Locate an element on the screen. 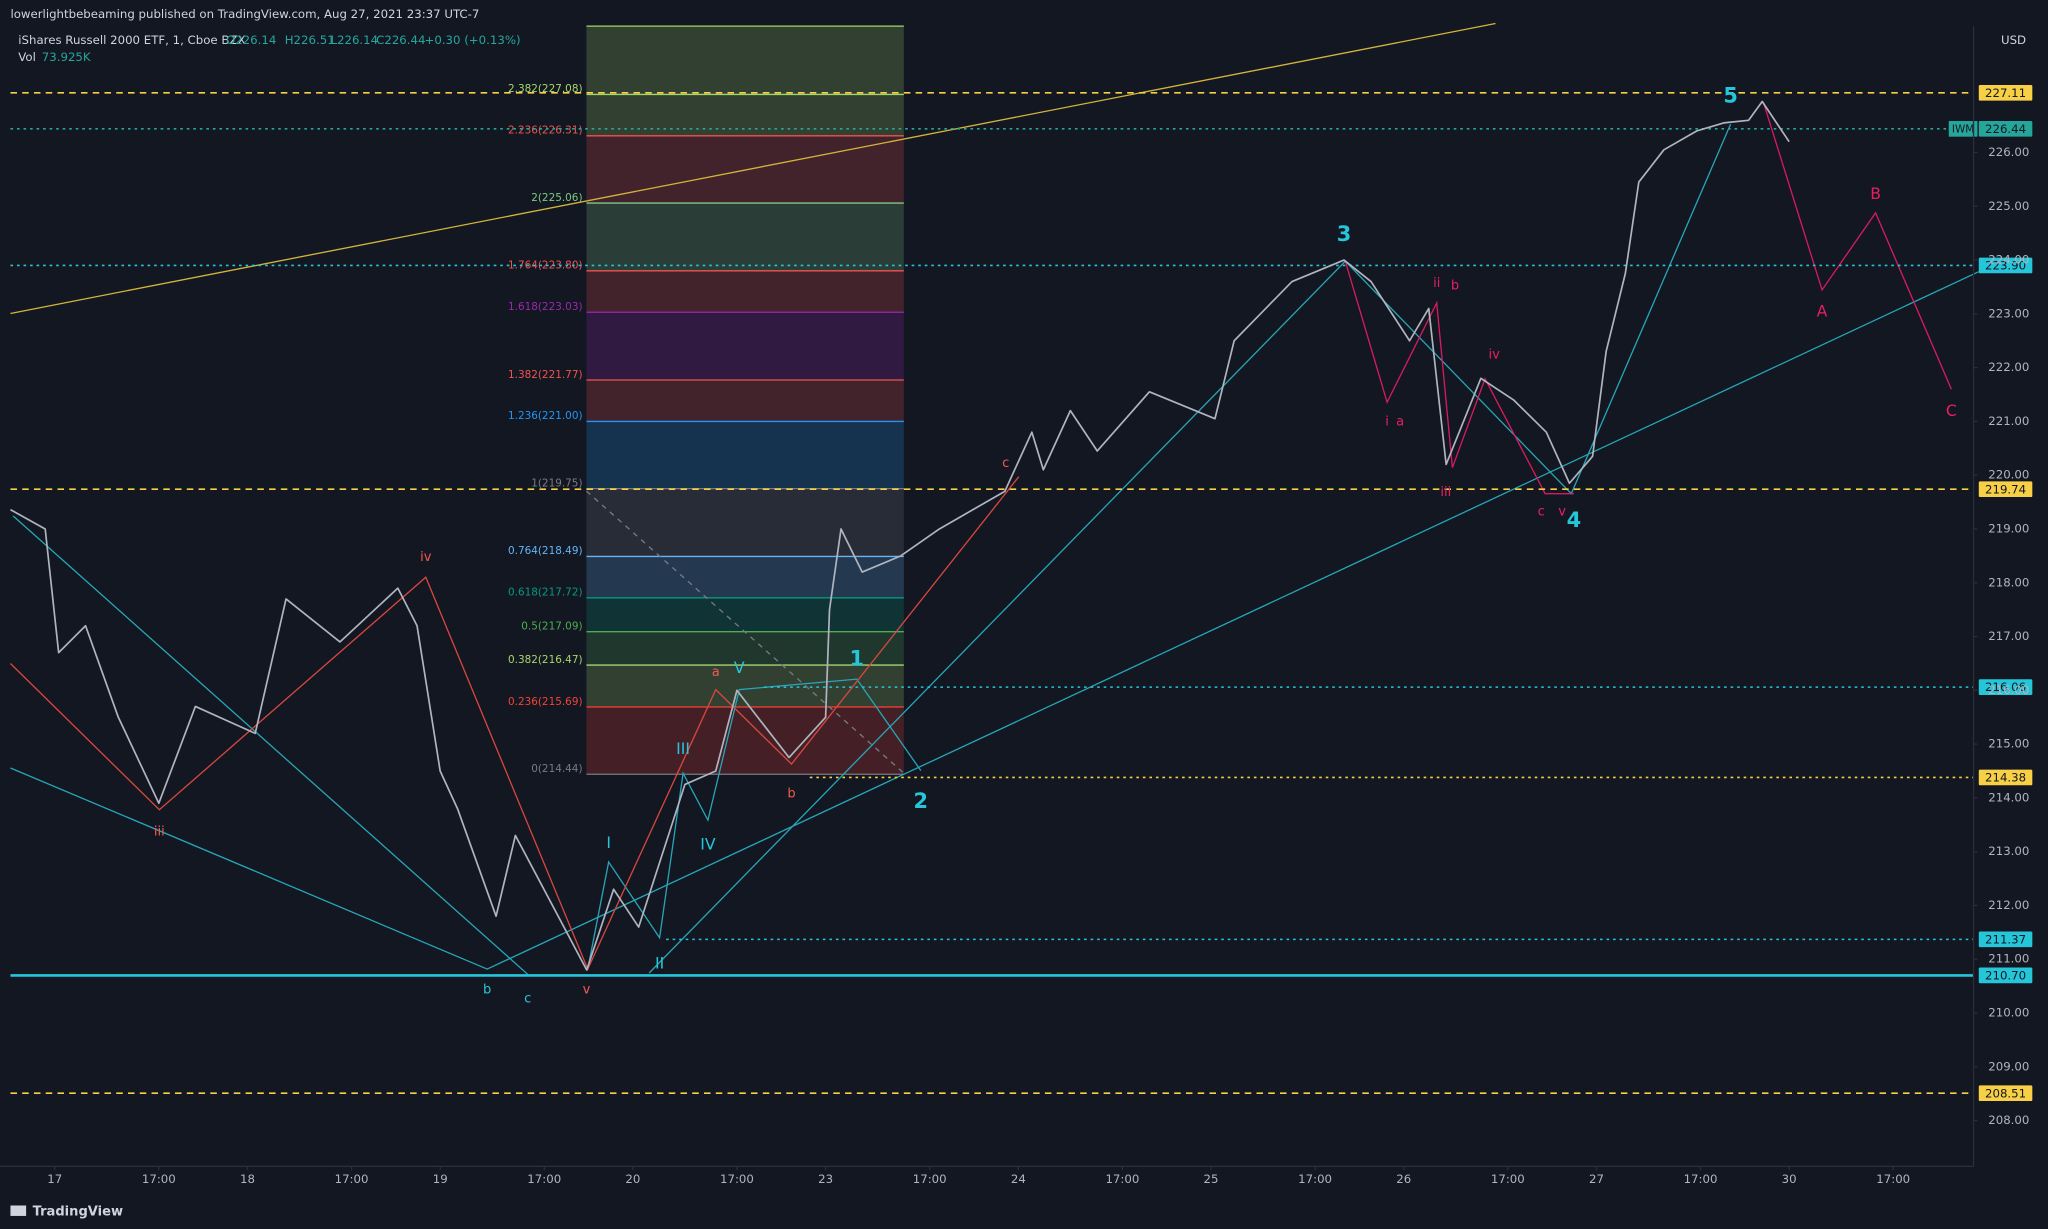  level-label: 216.06 is located at coordinates (2005, 687).